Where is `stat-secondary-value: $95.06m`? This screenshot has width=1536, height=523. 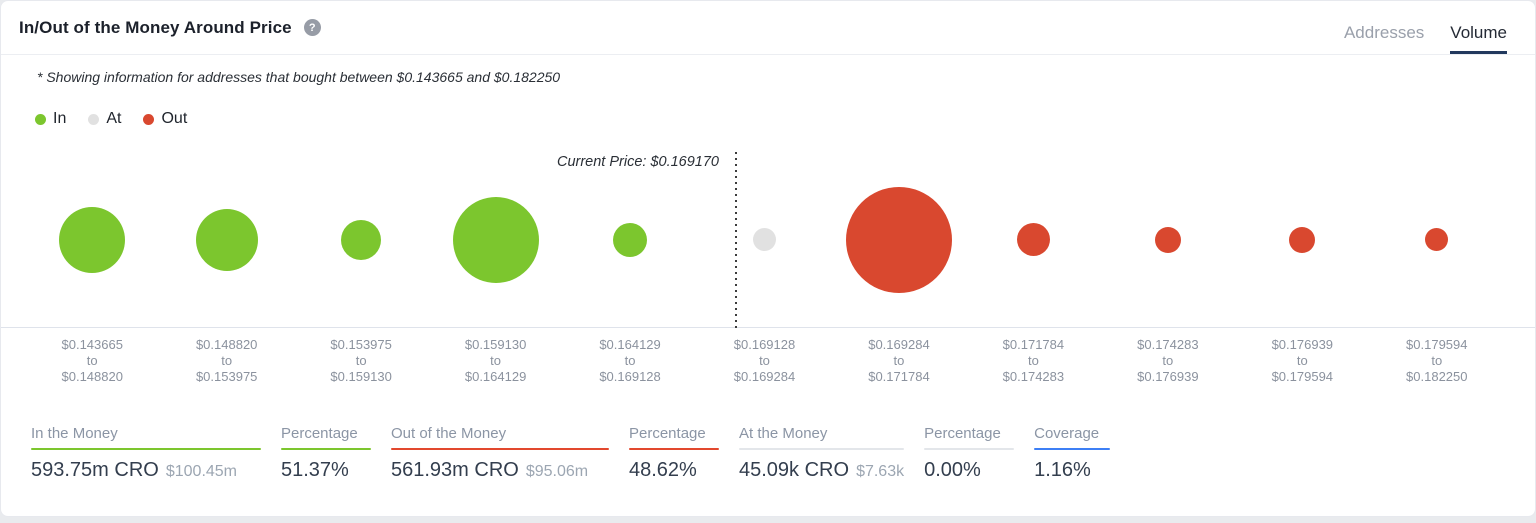
stat-secondary-value: $95.06m is located at coordinates (557, 471).